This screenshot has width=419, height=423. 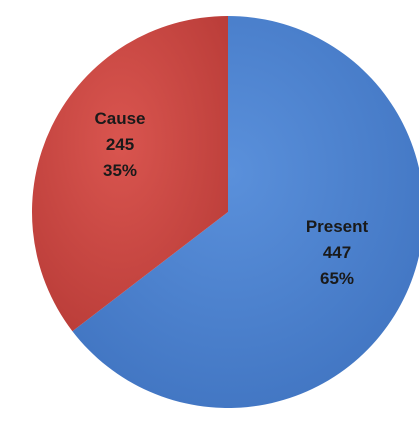 I want to click on data-label-name: Present, so click(x=337, y=226).